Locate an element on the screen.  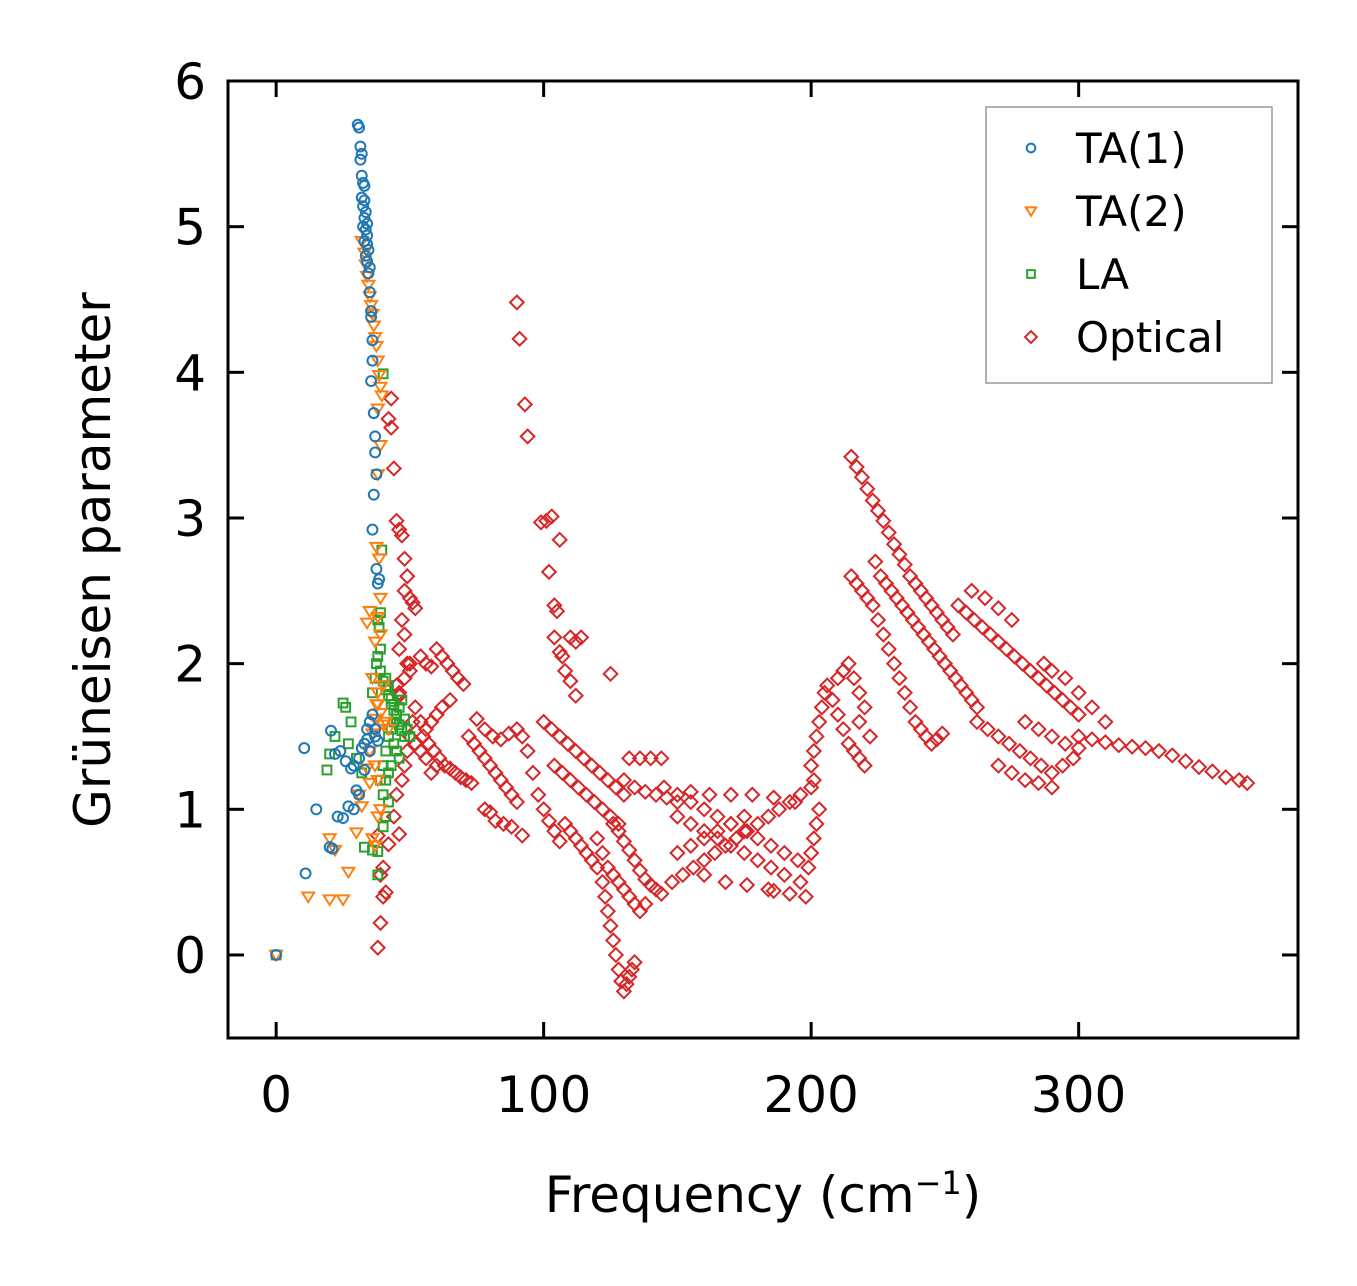
legend: TA(1) TA(2) LA Optical is located at coordinates (1129, 245).